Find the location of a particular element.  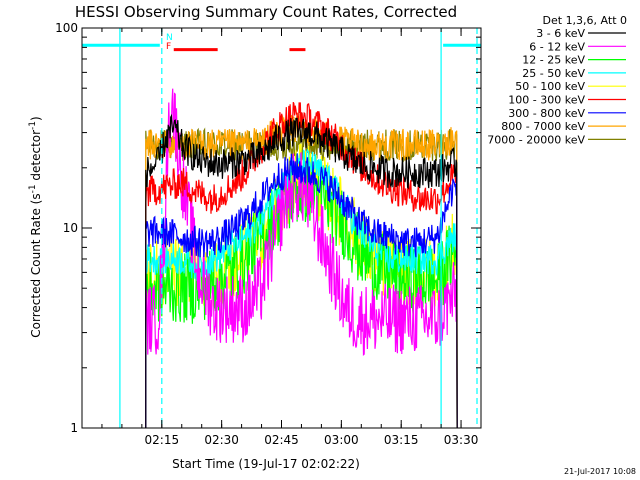

legend-label: 300 - 800 keV is located at coordinates (546, 113).